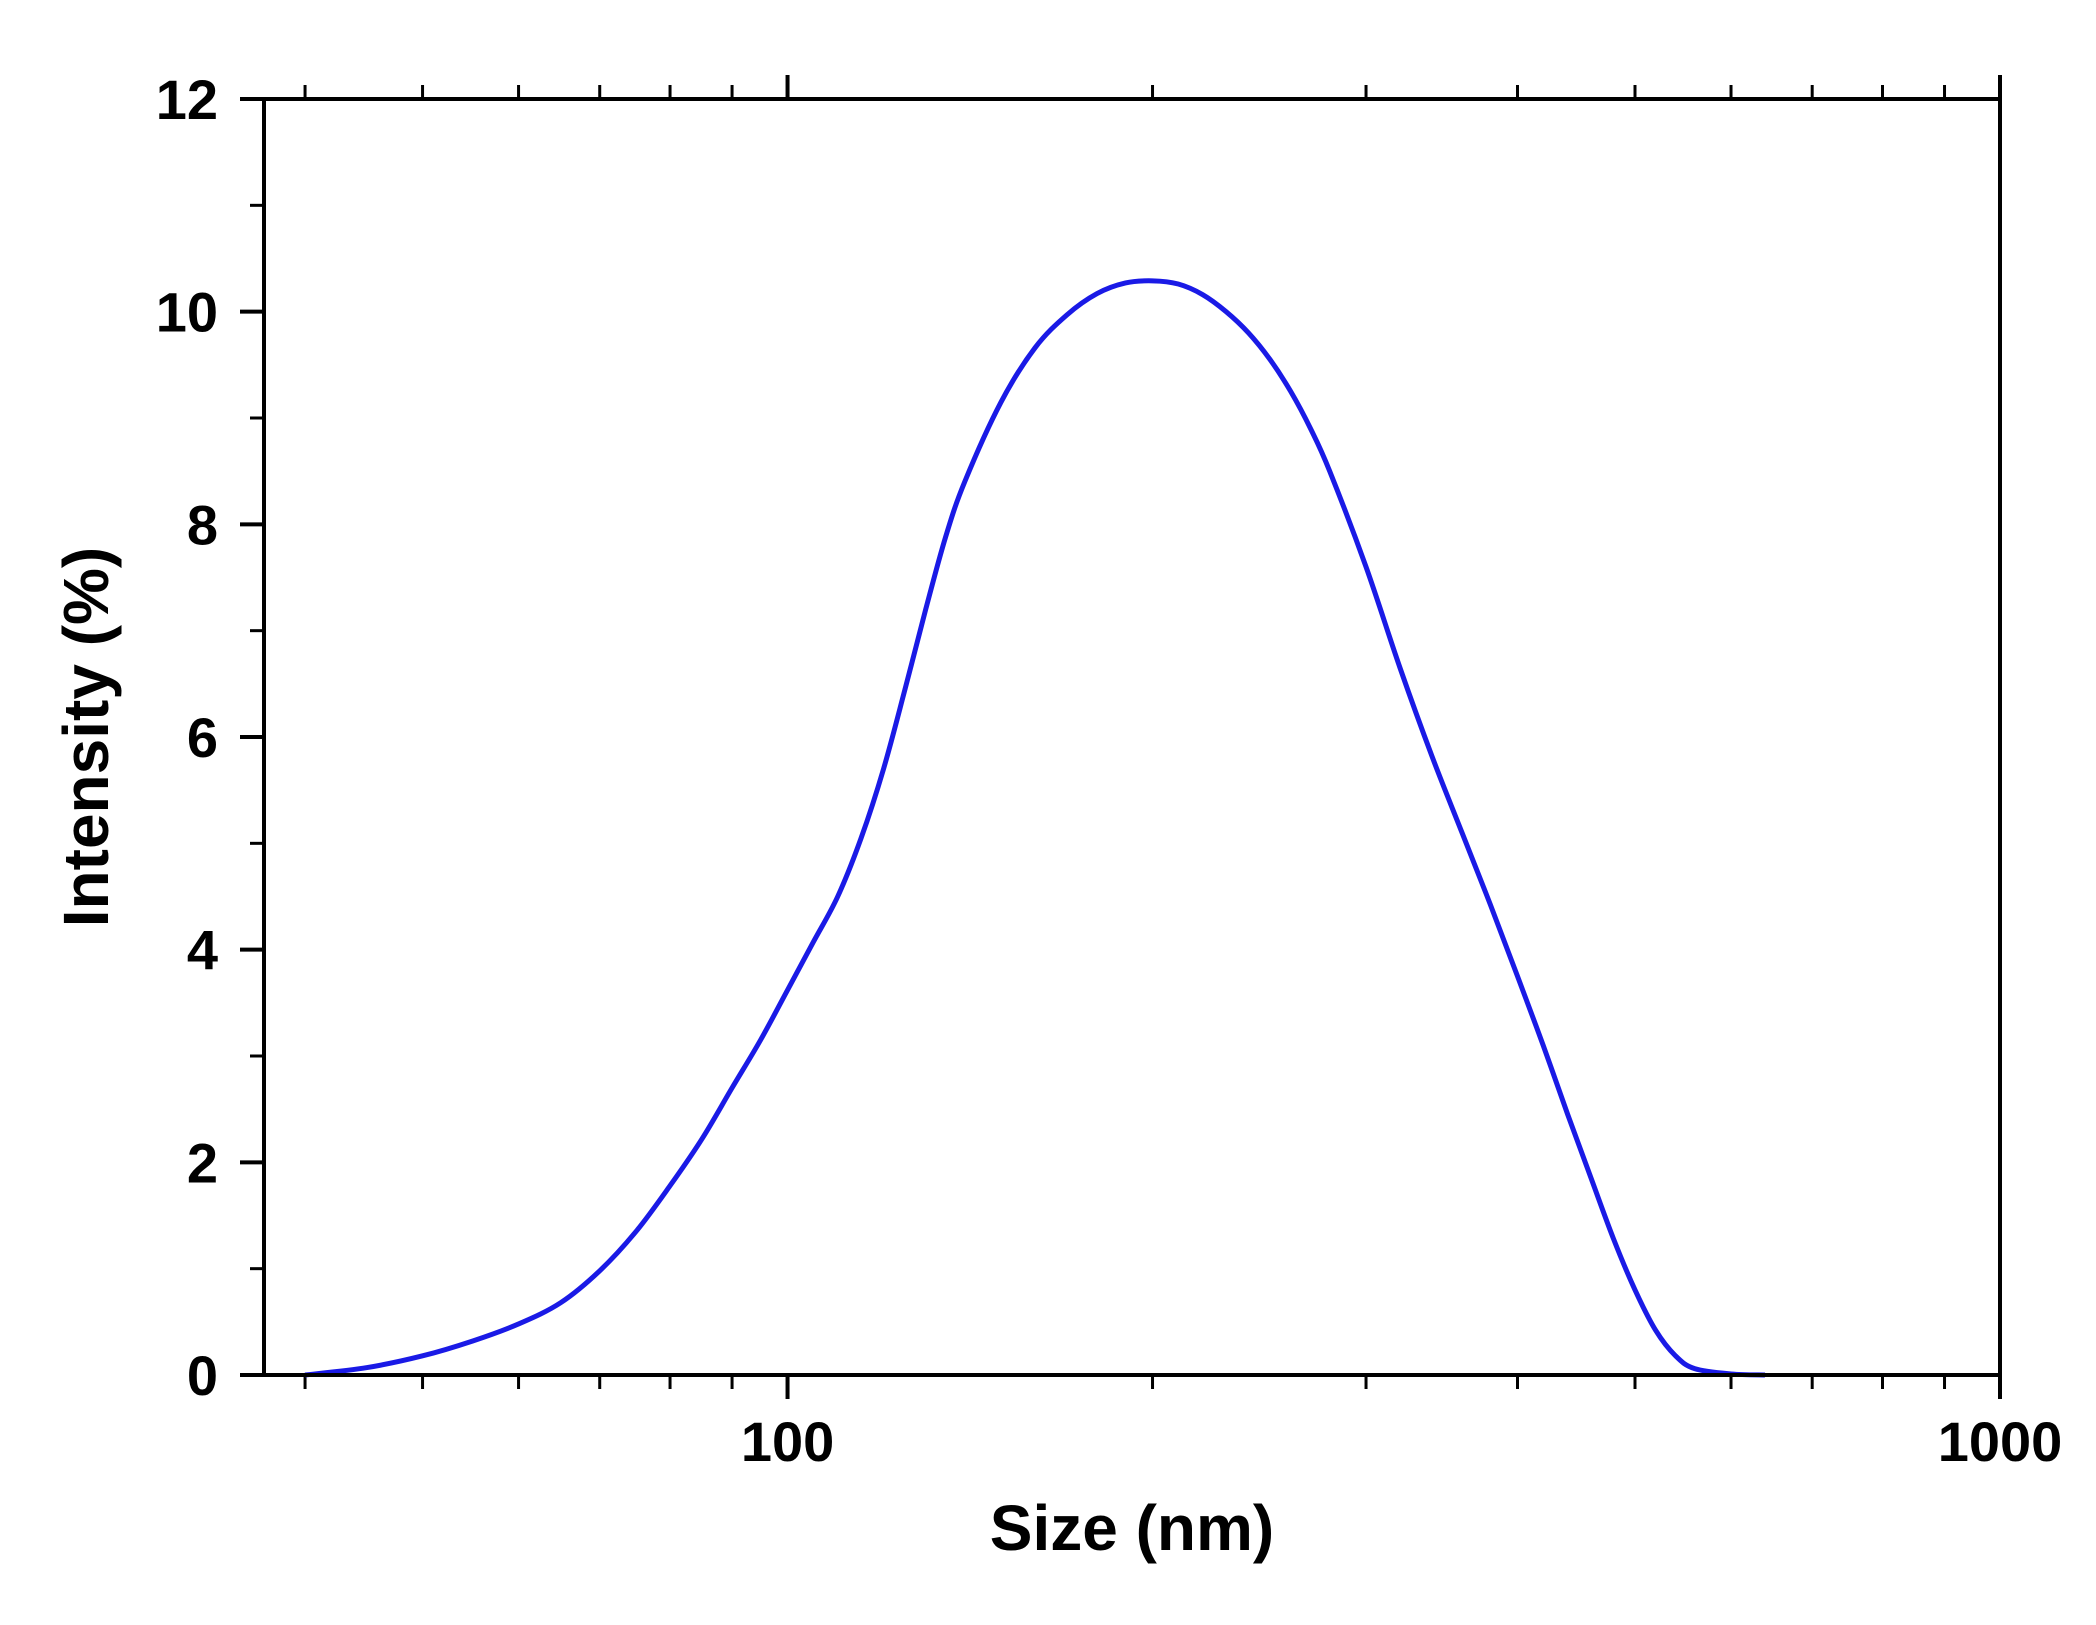 The image size is (2096, 1625). I want to click on x-tick-label: 100, so click(787, 1441).